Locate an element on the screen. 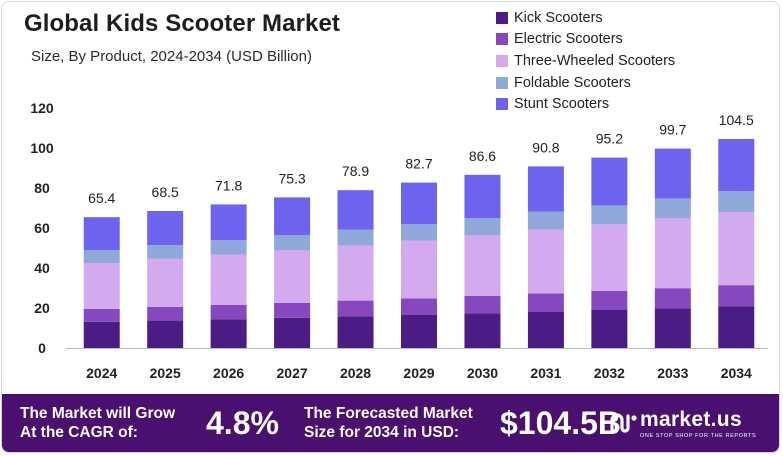  legend-item: Stunt Scooters is located at coordinates (585, 104).